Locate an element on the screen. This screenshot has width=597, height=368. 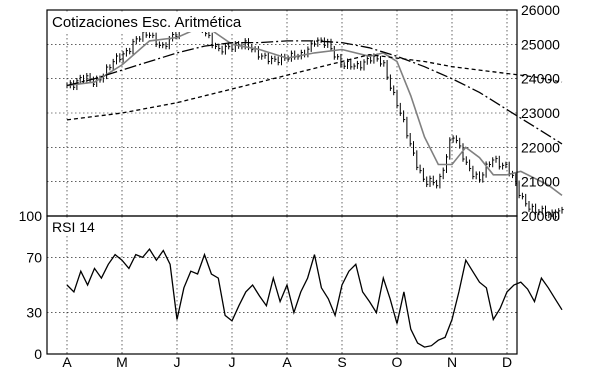
rsi-title-box is located at coordinates (77, 227).